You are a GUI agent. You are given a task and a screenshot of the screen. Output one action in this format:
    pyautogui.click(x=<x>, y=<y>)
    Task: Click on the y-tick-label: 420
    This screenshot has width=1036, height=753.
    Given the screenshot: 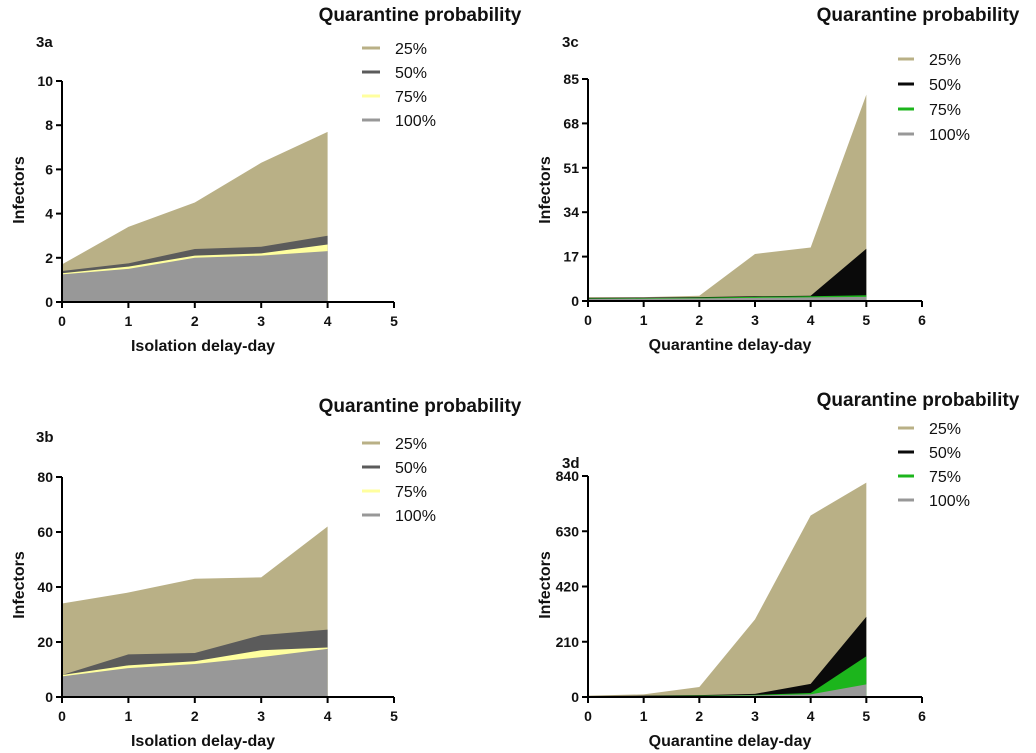 What is the action you would take?
    pyautogui.click(x=568, y=587)
    